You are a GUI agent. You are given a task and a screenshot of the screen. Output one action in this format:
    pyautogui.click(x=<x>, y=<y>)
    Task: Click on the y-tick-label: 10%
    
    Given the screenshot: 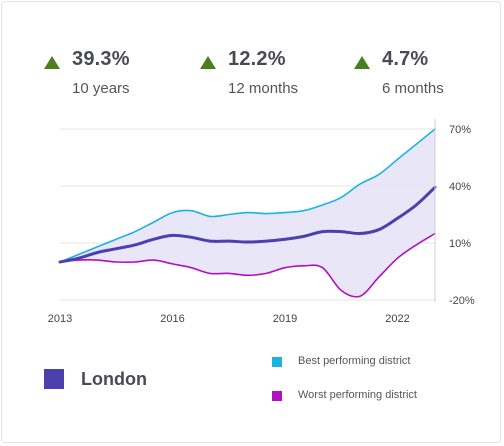 What is the action you would take?
    pyautogui.click(x=460, y=244)
    